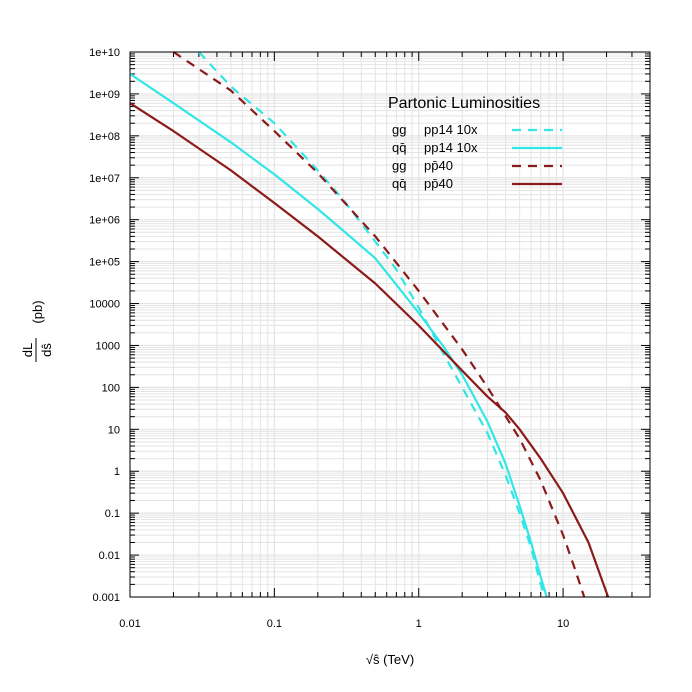 Image resolution: width=692 pixels, height=692 pixels. Describe the element at coordinates (108, 346) in the screenshot. I see `y-tick-label: 1000` at that location.